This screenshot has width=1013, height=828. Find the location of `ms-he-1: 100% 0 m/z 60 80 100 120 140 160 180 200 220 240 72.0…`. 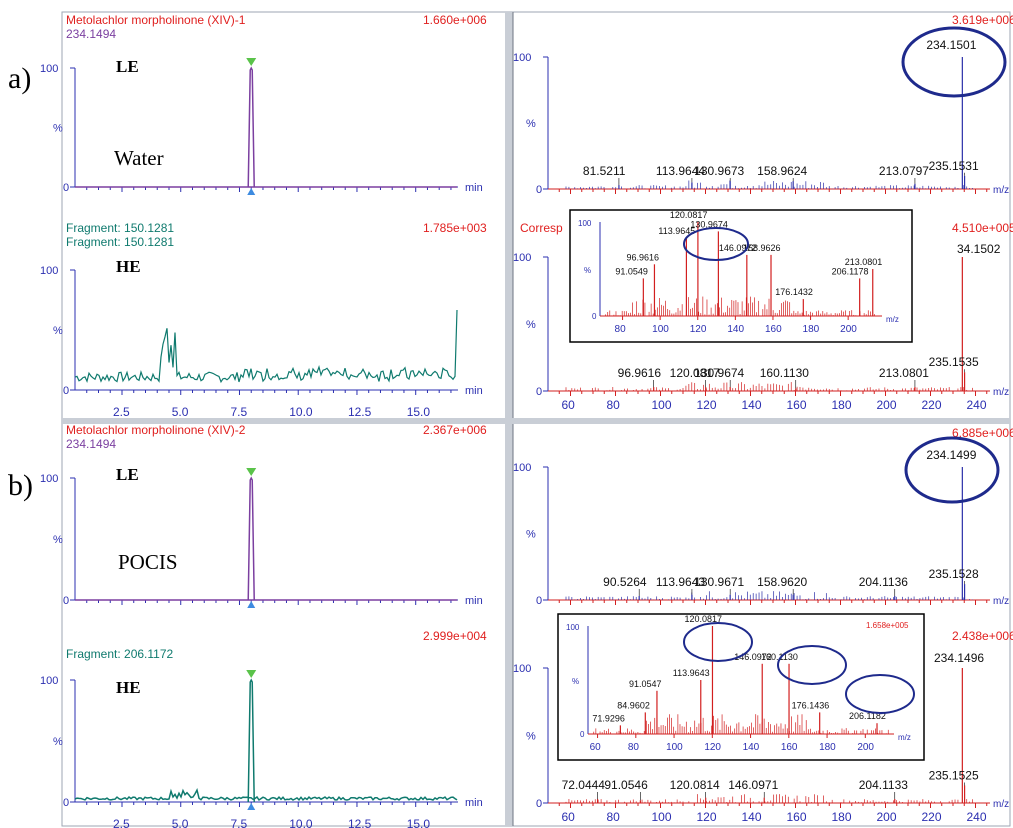

ms-he-1: 100% 0 m/z 60 80 100 120 140 160 180 200 220 240 72.0… is located at coordinates (761, 743).